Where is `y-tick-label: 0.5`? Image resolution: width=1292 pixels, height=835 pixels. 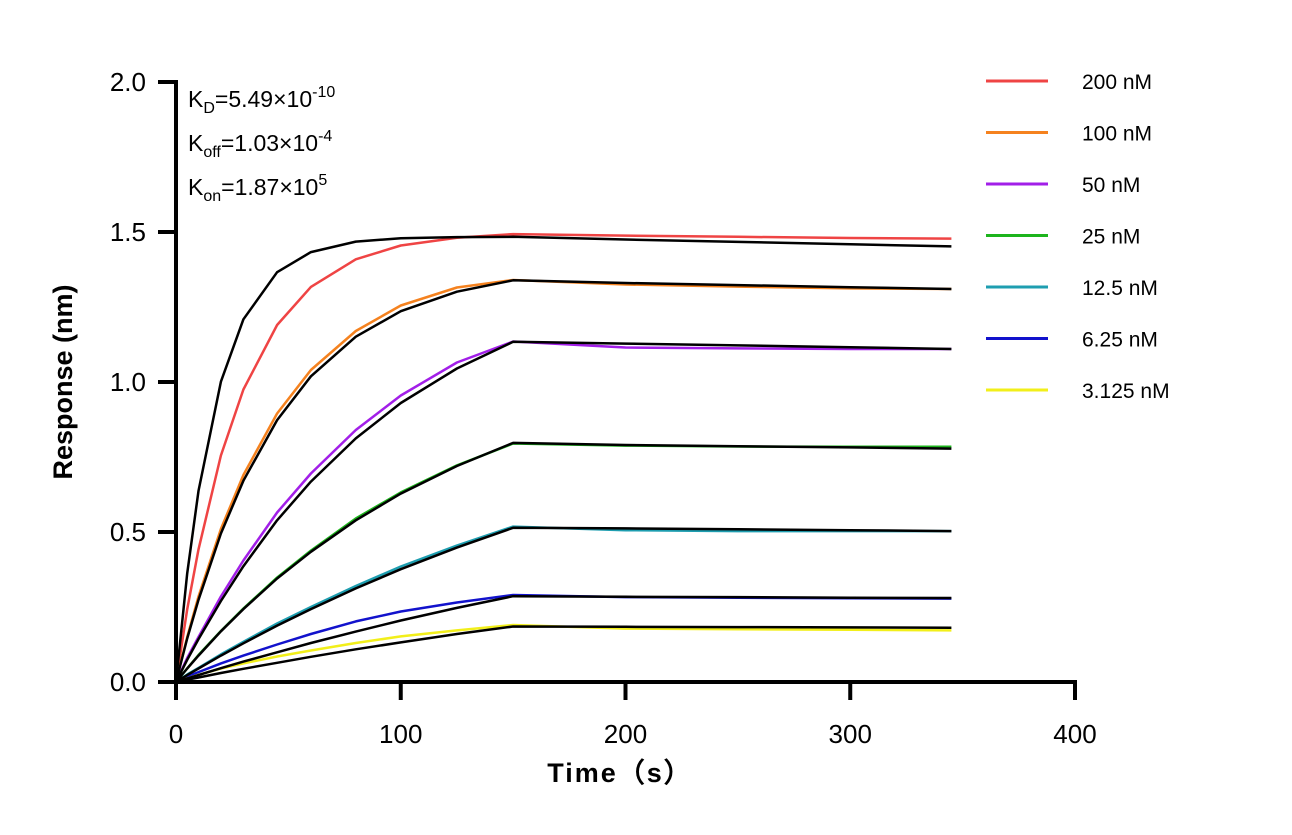
y-tick-label: 0.5 is located at coordinates (128, 532).